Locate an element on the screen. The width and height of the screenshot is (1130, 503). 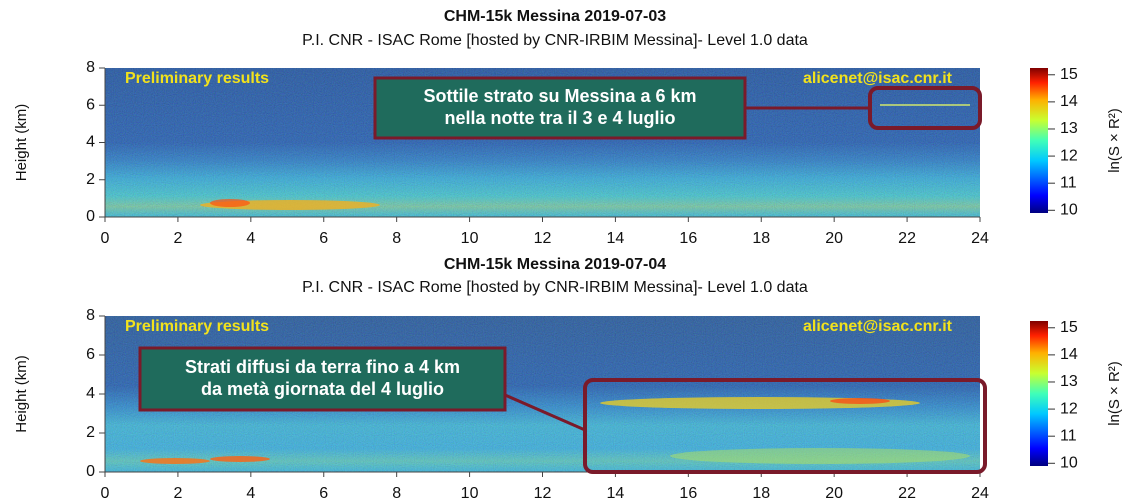
chart-title: CHM-15k Messina 2019-07-04 is located at coordinates (555, 264).